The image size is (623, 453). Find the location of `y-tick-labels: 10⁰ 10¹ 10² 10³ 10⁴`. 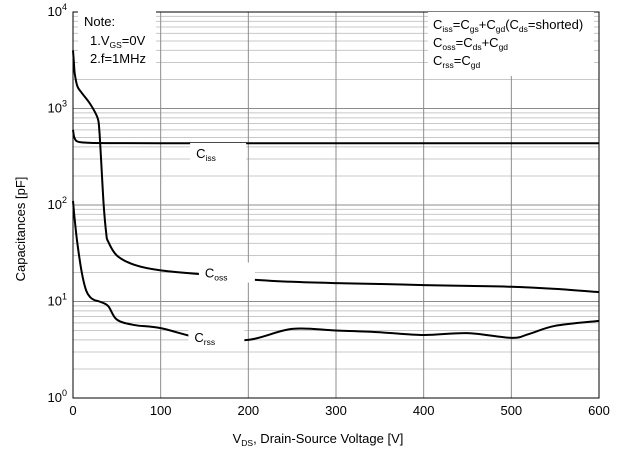

y-tick-labels: 10⁰ 10¹ 10² 10³ 10⁴ is located at coordinates (57, 203).